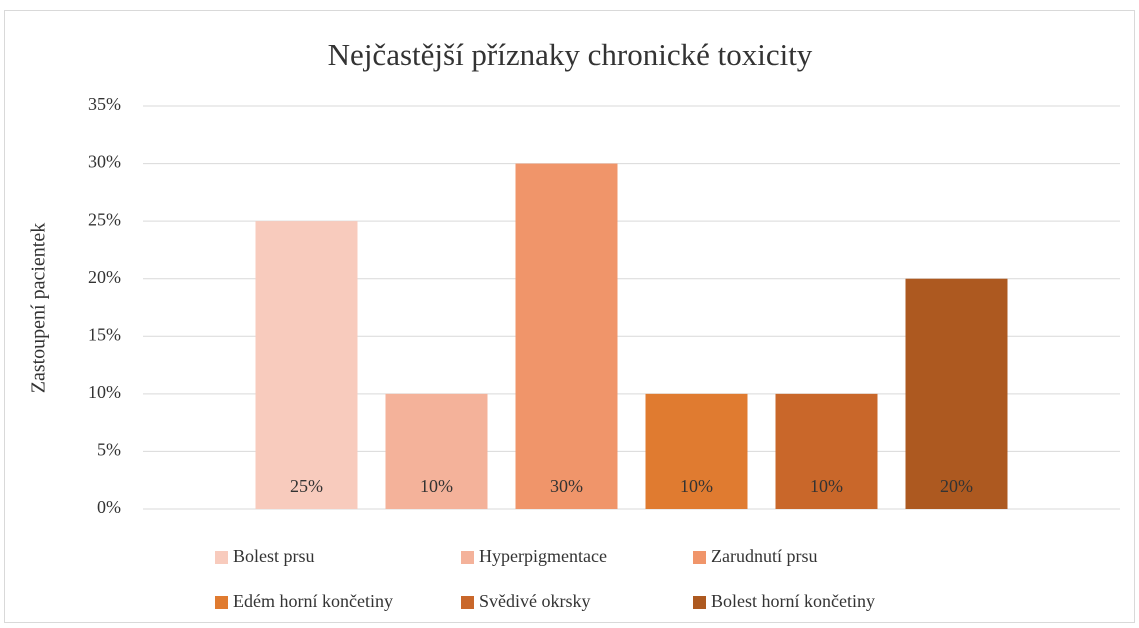  What do you see at coordinates (566, 486) in the screenshot?
I see `data-label: 30%` at bounding box center [566, 486].